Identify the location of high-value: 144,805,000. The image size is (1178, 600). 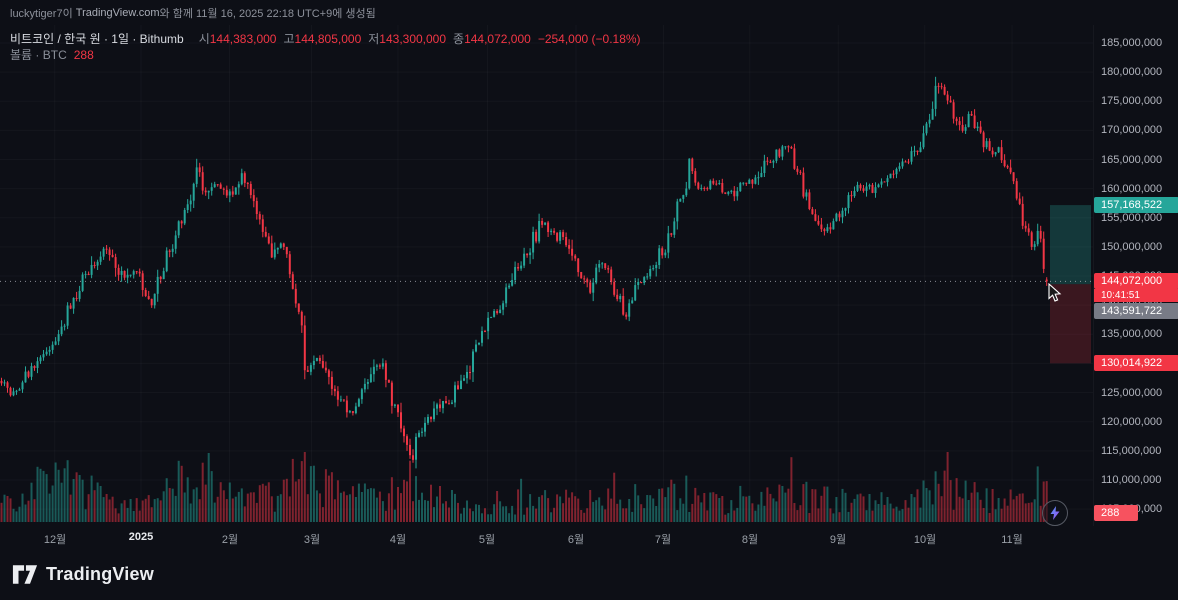
(328, 39).